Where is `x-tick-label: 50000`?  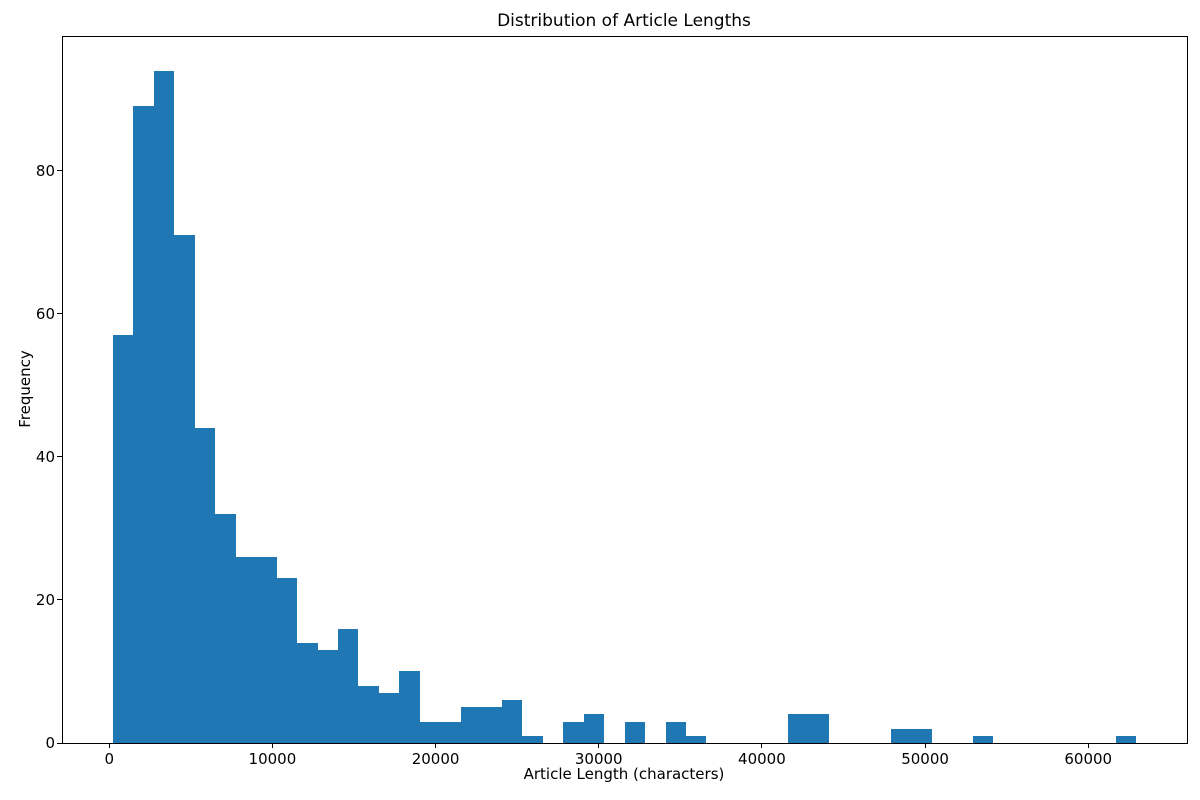
x-tick-label: 50000 is located at coordinates (925, 759).